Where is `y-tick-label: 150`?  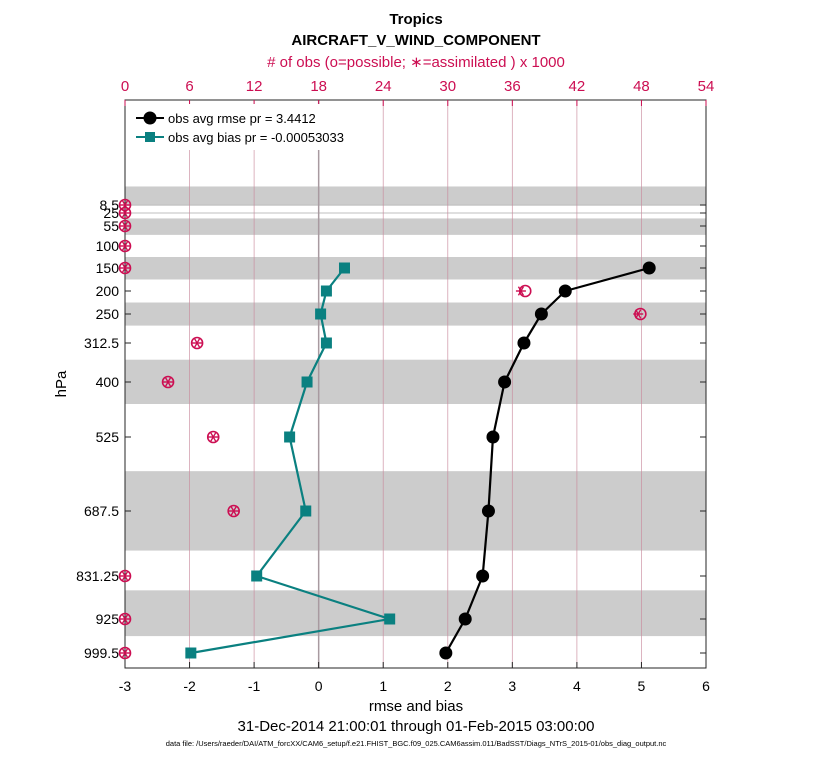
y-tick-label: 150 is located at coordinates (108, 268).